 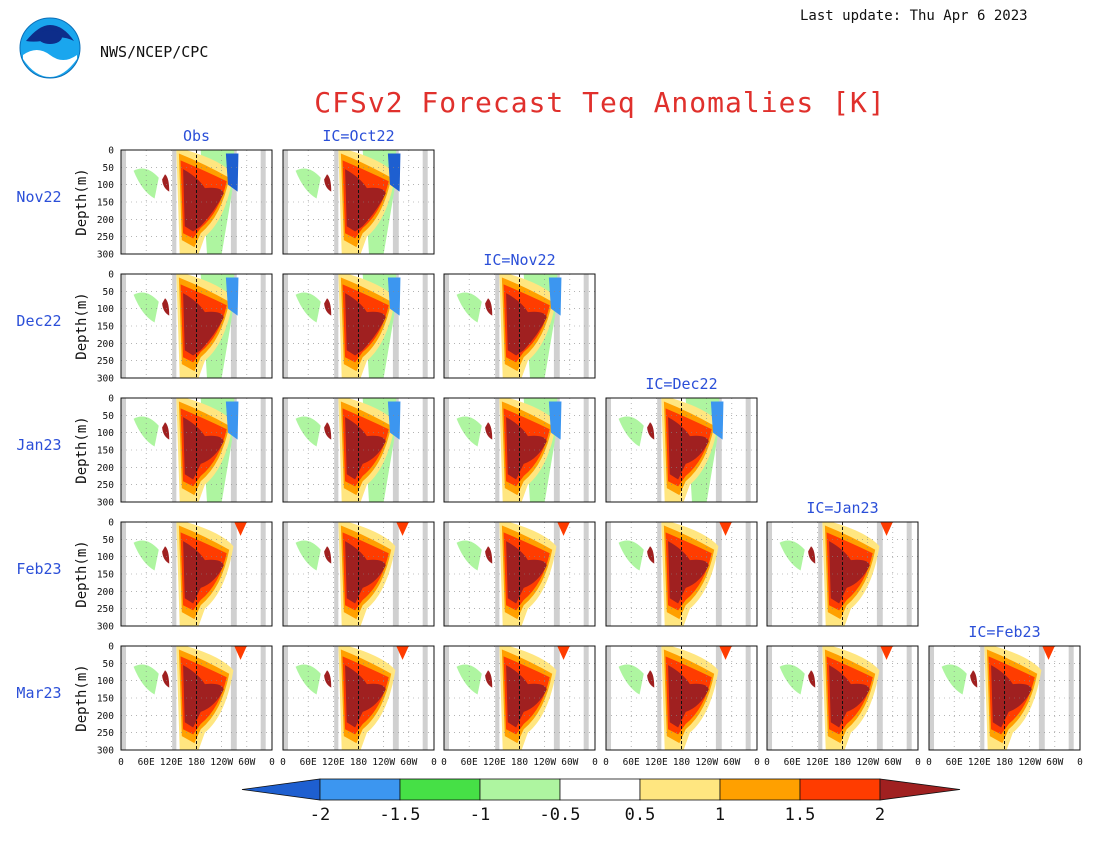 What do you see at coordinates (394, 296) in the screenshot?
I see `cold-region` at bounding box center [394, 296].